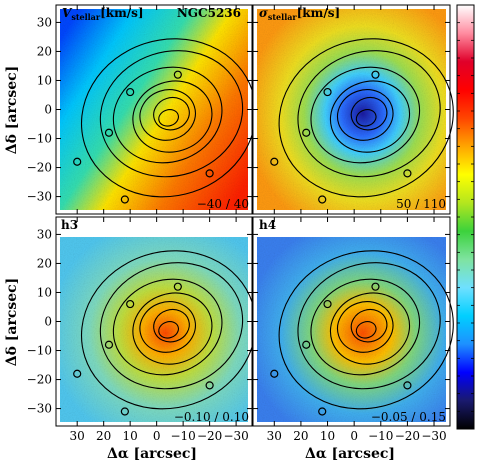  I want to click on colorbar-ticks, so click(465, 217).